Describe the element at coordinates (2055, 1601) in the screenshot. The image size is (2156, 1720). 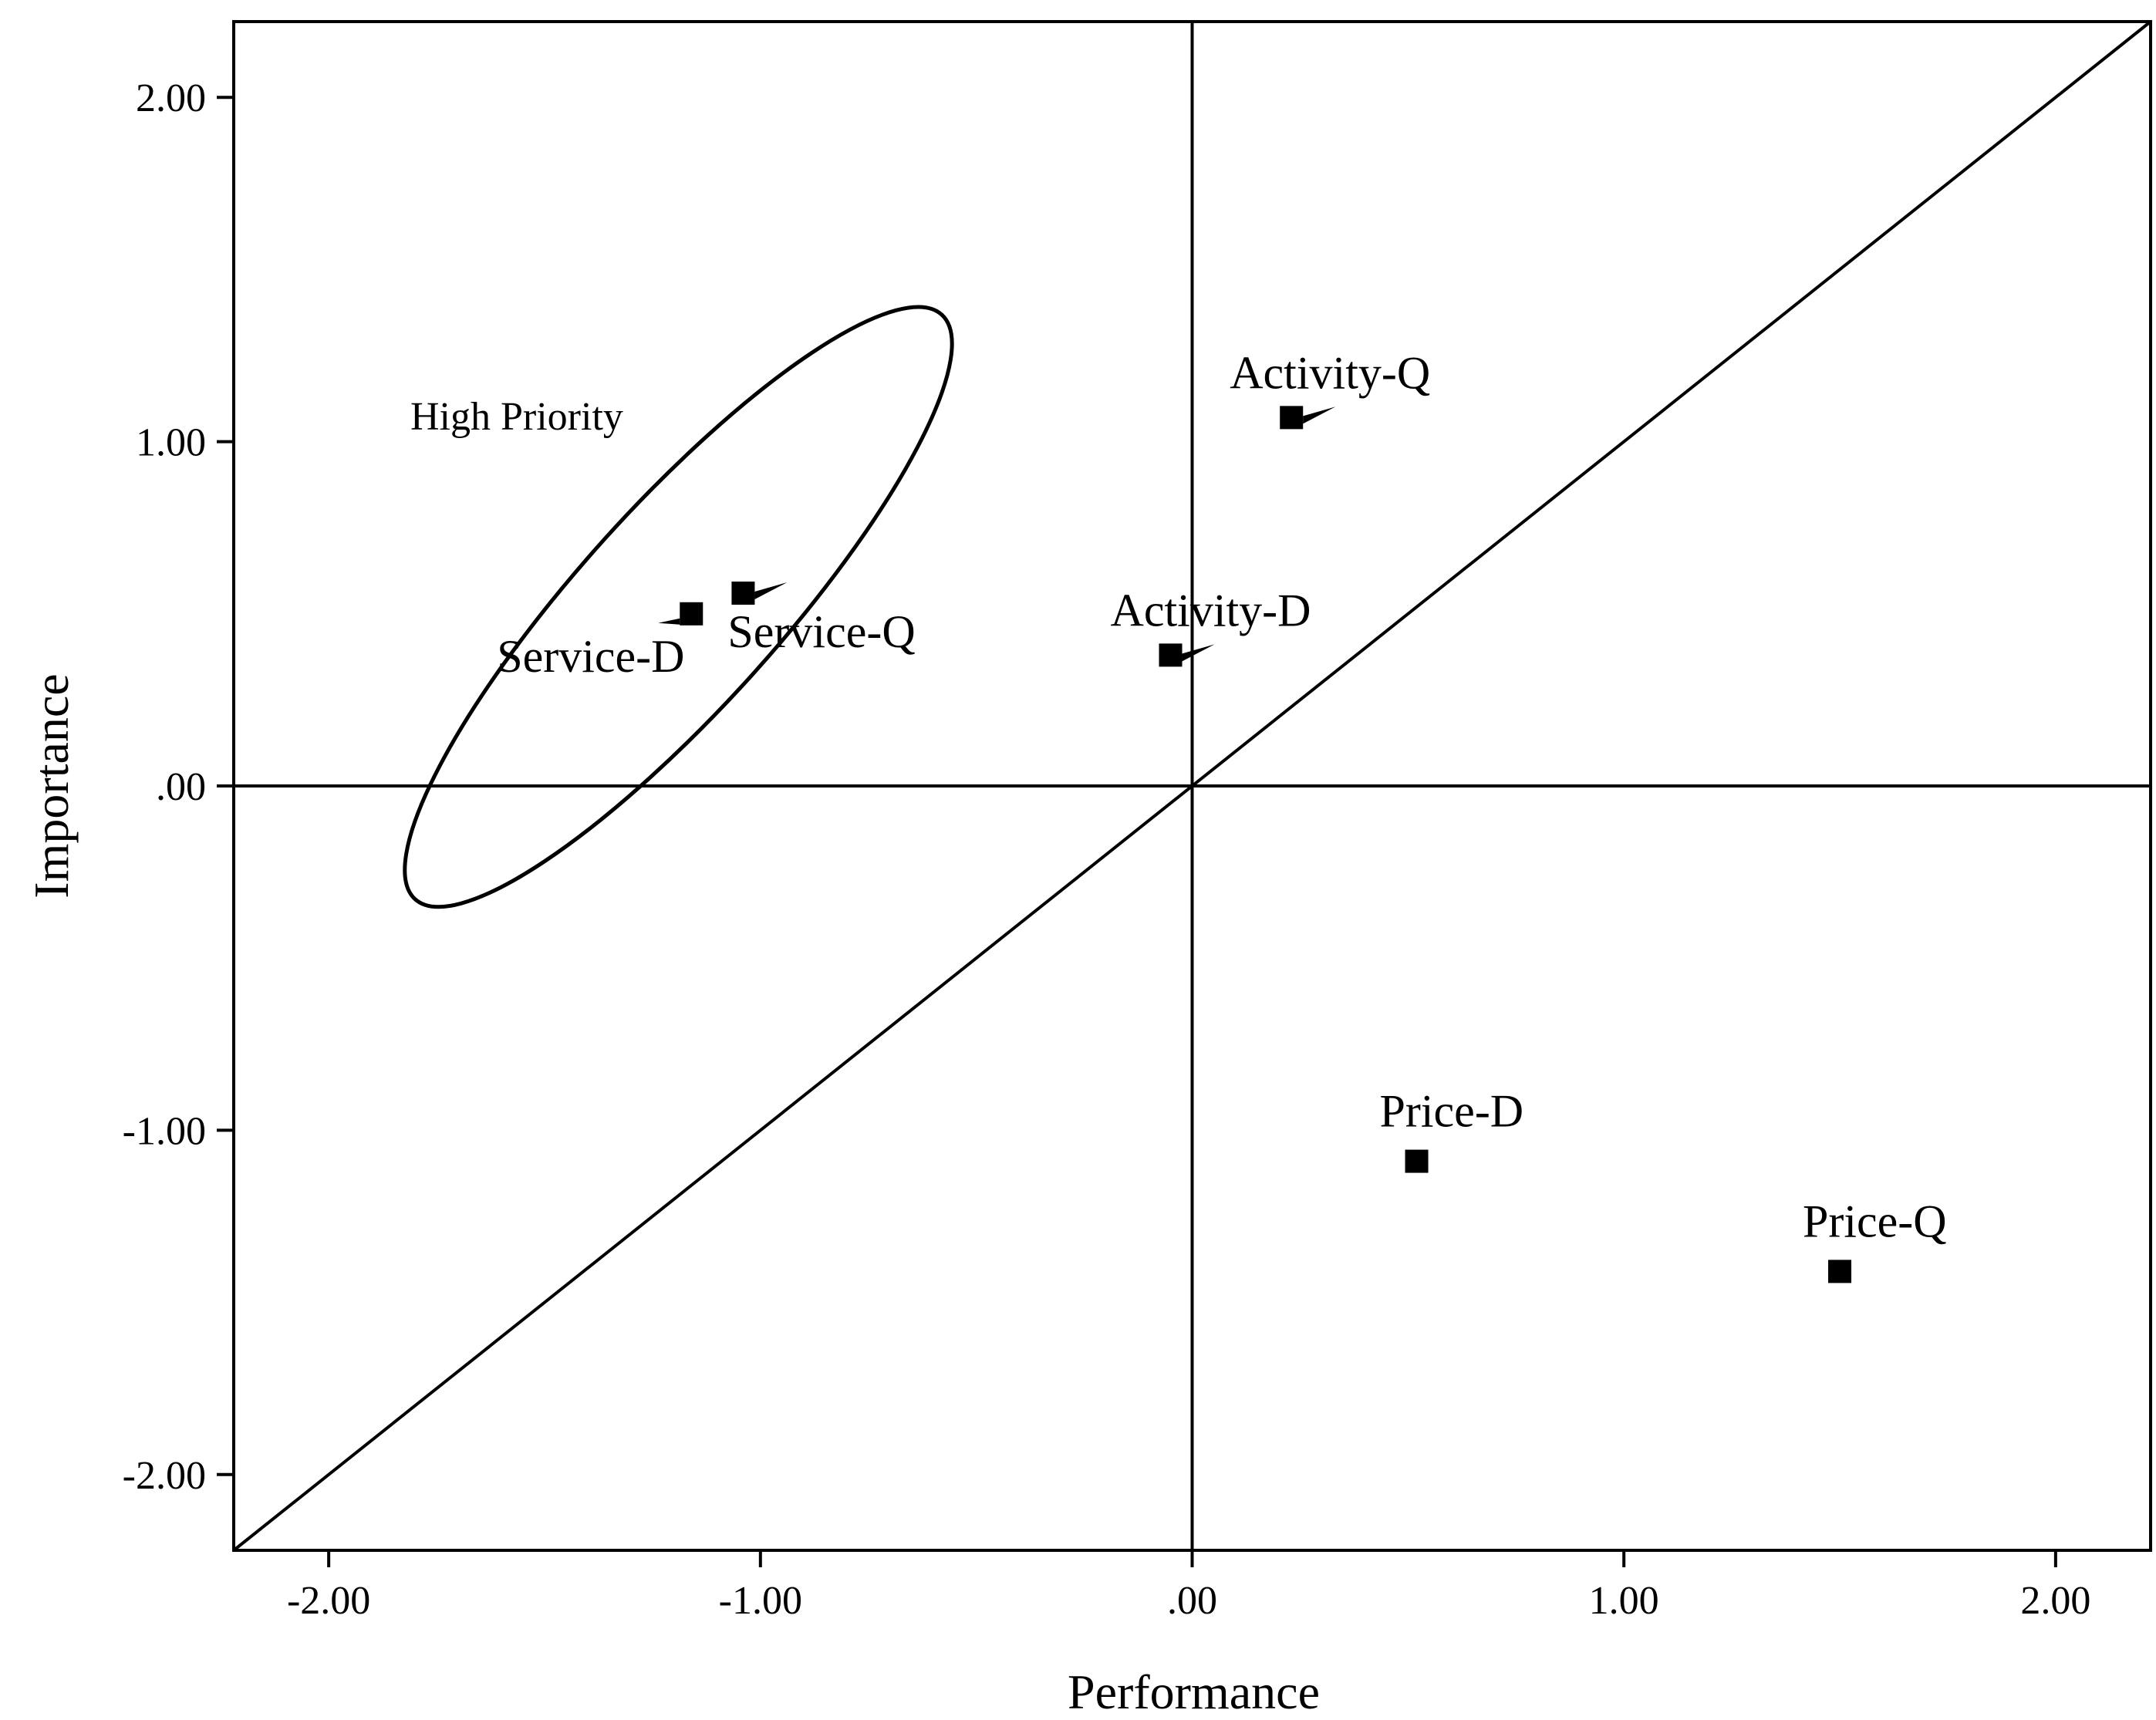
I see `x-tick-label: 2.00` at that location.